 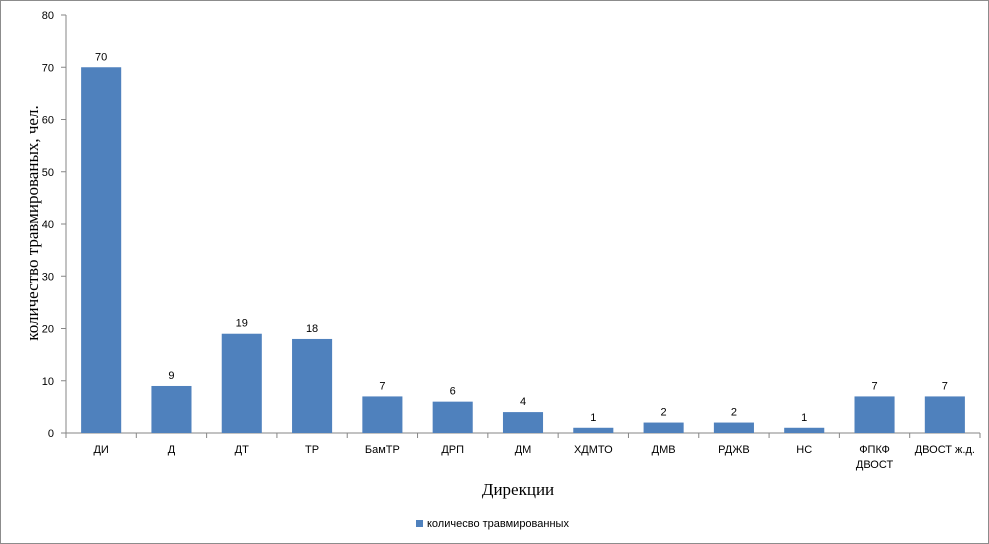 What do you see at coordinates (171, 376) in the screenshot?
I see `data-label: 9` at bounding box center [171, 376].